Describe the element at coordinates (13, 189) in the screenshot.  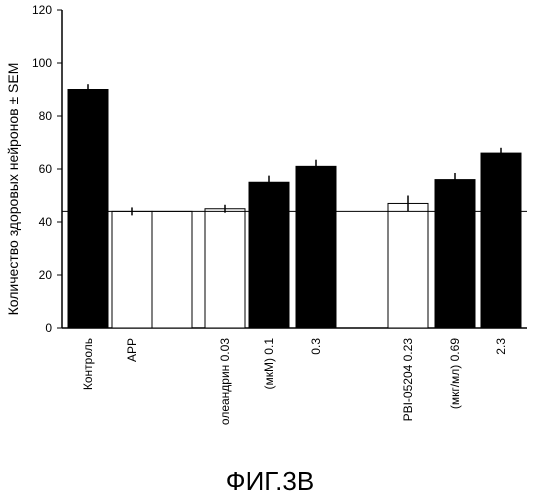
I see `y-axis-label: Количество здоровых нейронов ± SEM` at that location.